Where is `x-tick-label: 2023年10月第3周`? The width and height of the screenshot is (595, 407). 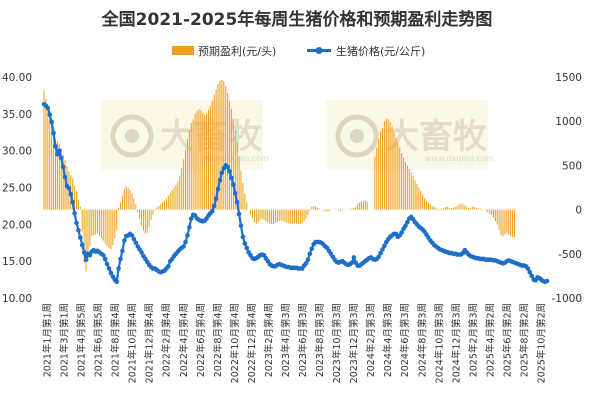
x-tick-label: 2023年10月第3周 is located at coordinates (337, 343).